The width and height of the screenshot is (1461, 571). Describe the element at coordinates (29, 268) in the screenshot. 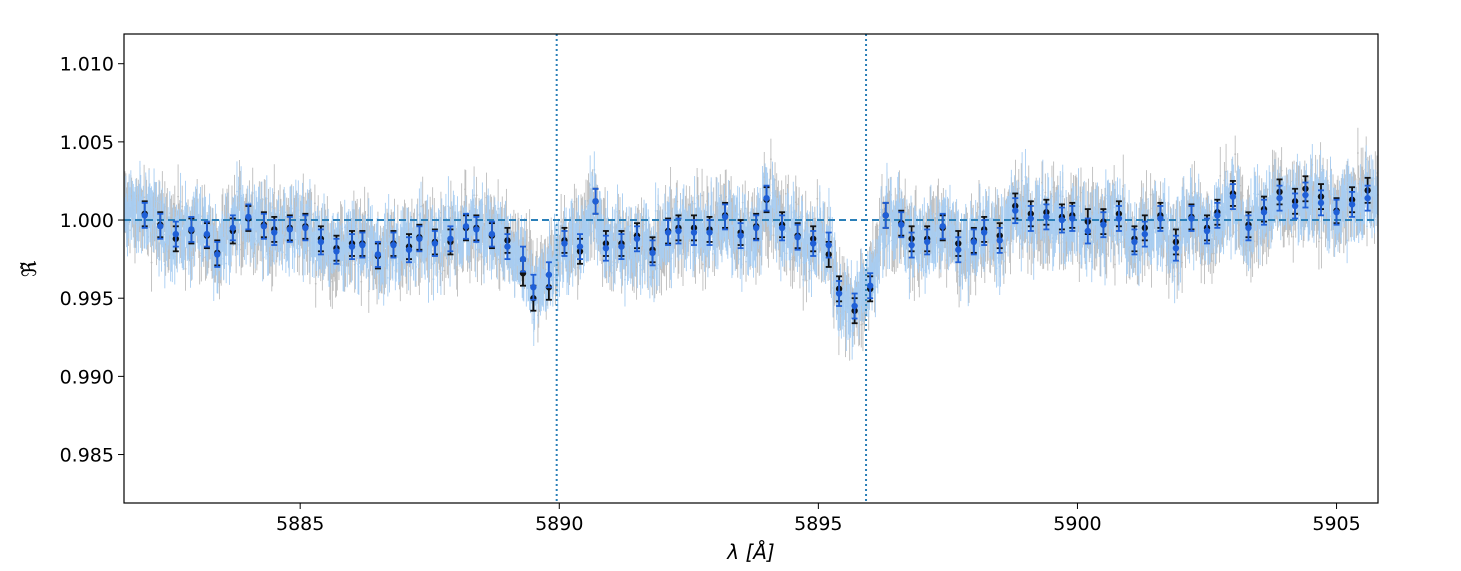

I see `y-axis-label: ℜ̃` at that location.